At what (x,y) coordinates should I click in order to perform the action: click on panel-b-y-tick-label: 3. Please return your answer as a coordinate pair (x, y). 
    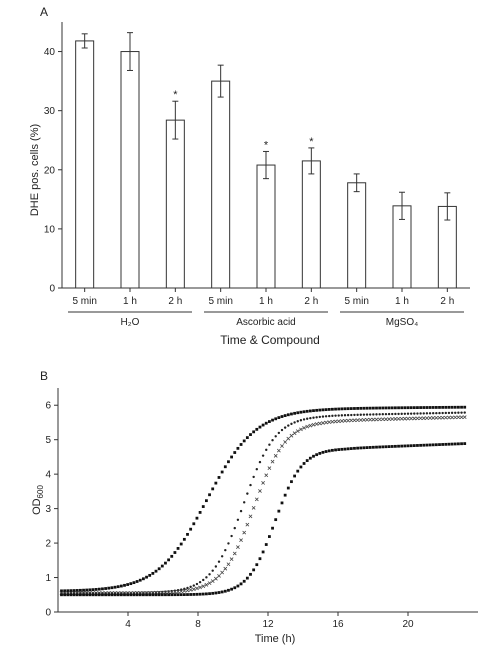
    Looking at the image, I should click on (48, 509).